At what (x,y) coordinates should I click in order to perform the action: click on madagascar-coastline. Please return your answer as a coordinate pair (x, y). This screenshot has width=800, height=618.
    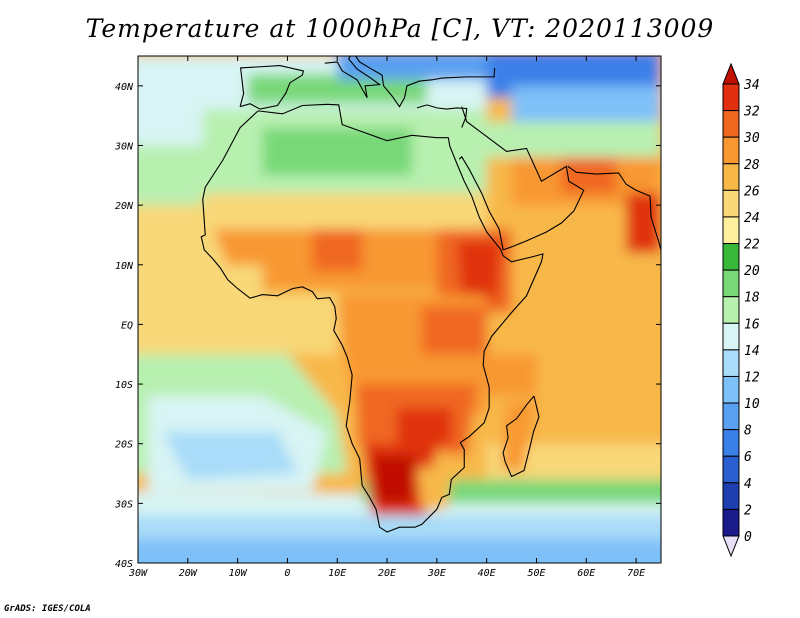
    Looking at the image, I should click on (521, 436).